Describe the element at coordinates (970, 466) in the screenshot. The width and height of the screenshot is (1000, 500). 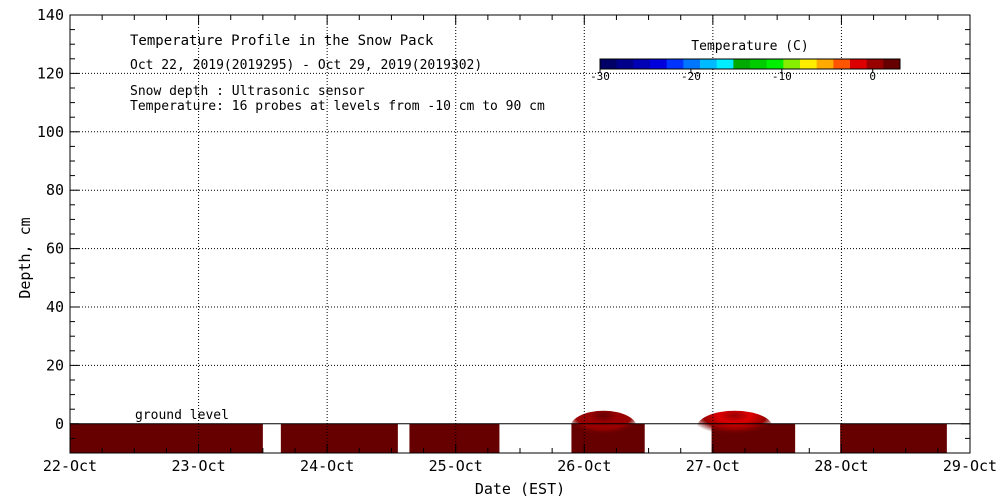
I see `x-tick-label: 29-Oct` at that location.